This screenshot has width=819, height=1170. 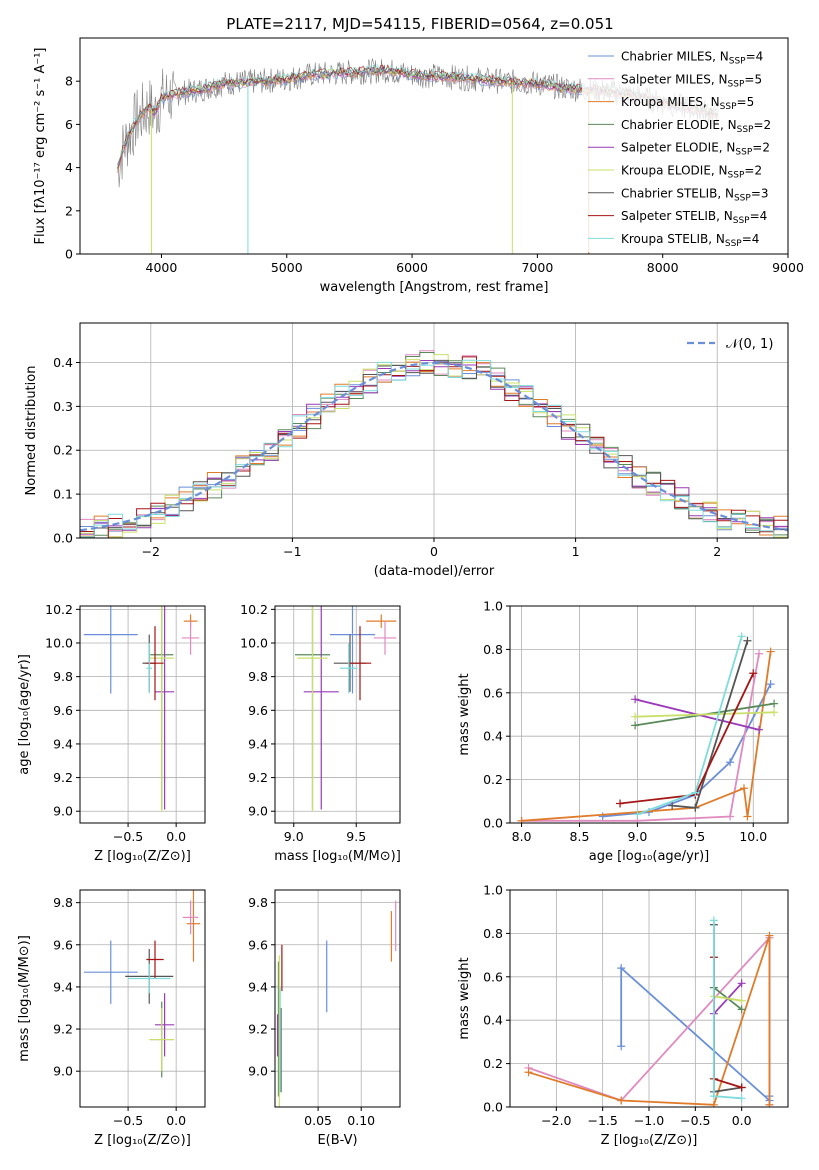 I want to click on y-axis-label: age [log₁₀(age/yr)], so click(x=24, y=714).